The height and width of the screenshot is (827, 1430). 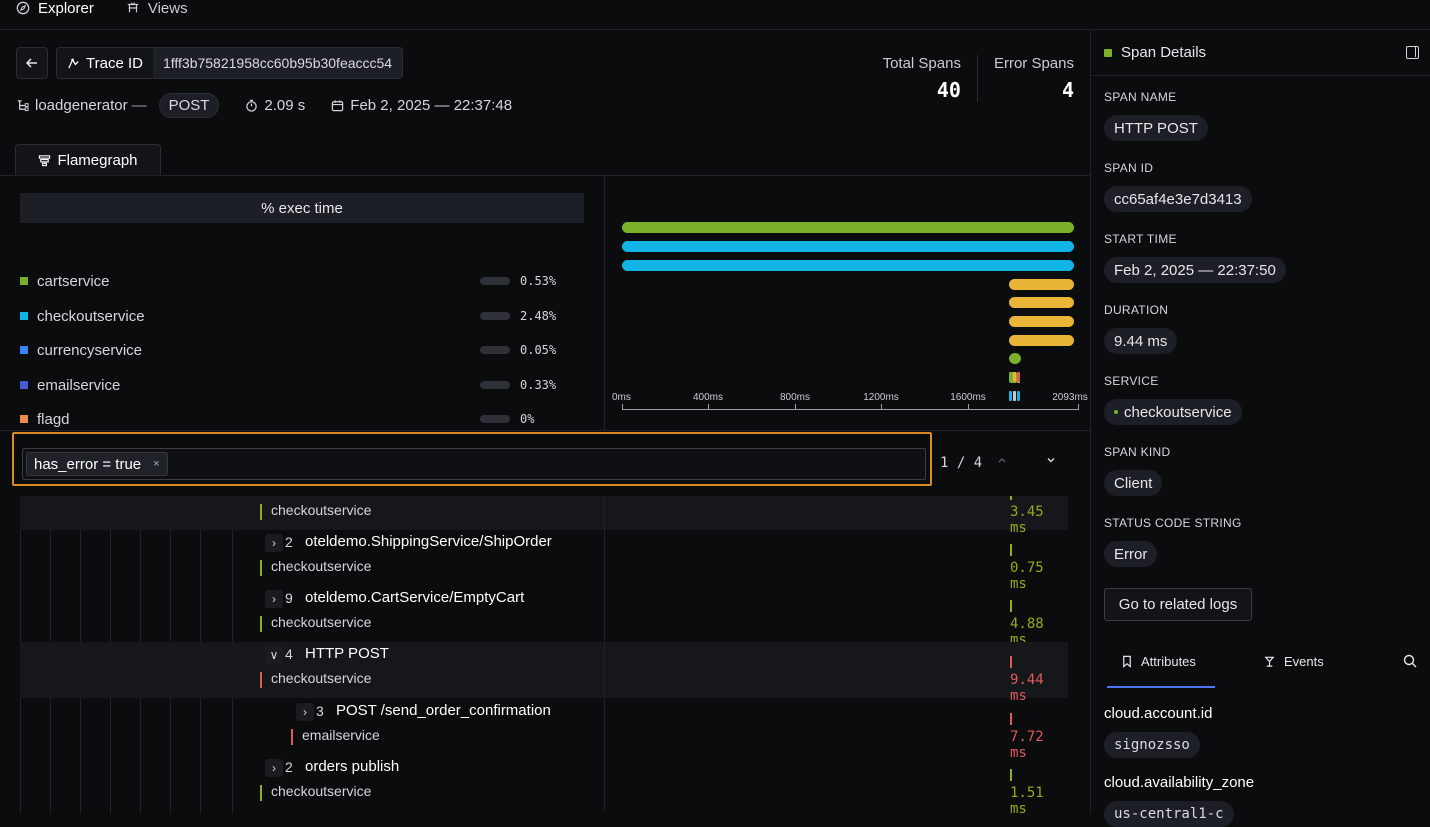 What do you see at coordinates (1412, 52) in the screenshot?
I see `sidebar-toggle-icon` at bounding box center [1412, 52].